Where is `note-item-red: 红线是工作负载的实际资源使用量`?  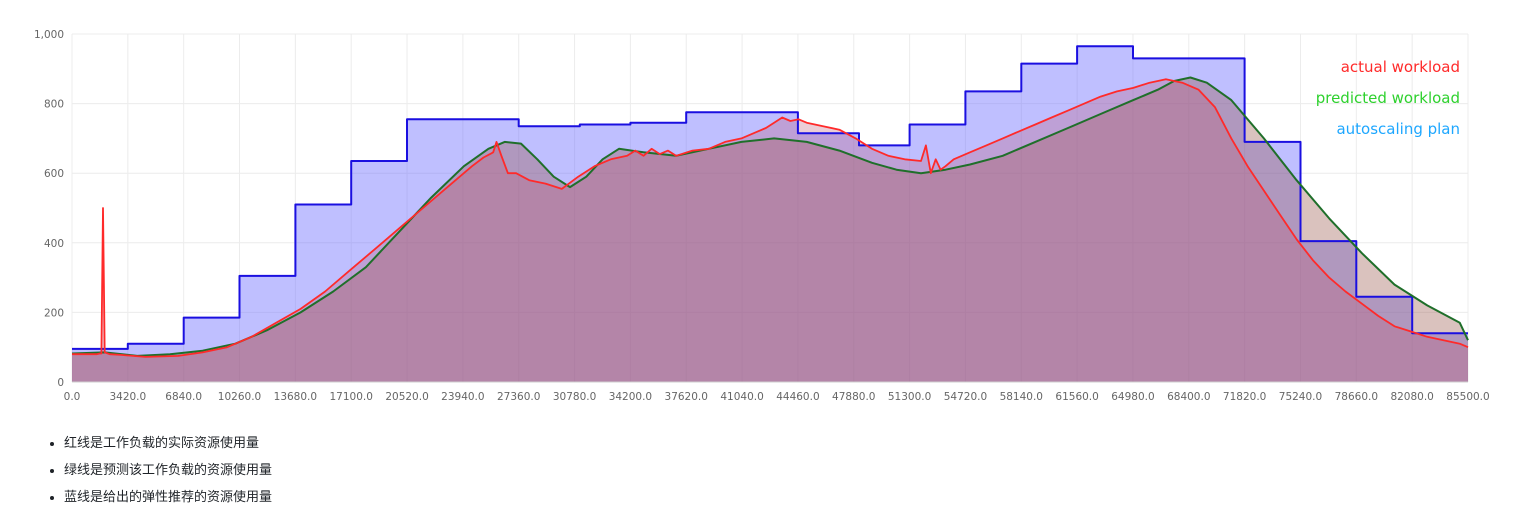
note-item-red: 红线是工作负载的实际资源使用量 is located at coordinates (168, 443).